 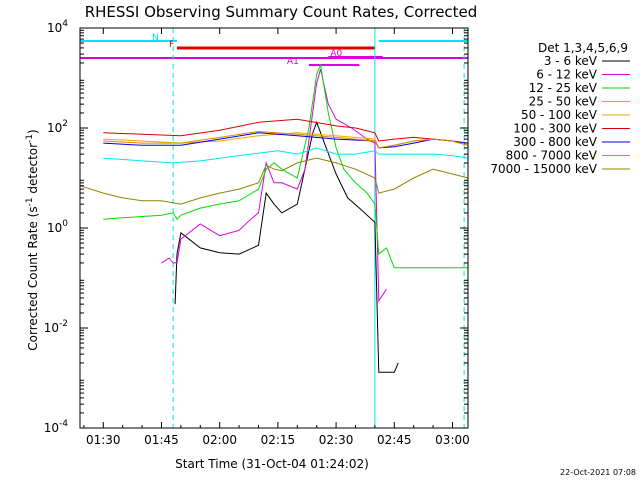 I want to click on attenuator-flag-lines: NF A0 A1, so click(x=274, y=50).